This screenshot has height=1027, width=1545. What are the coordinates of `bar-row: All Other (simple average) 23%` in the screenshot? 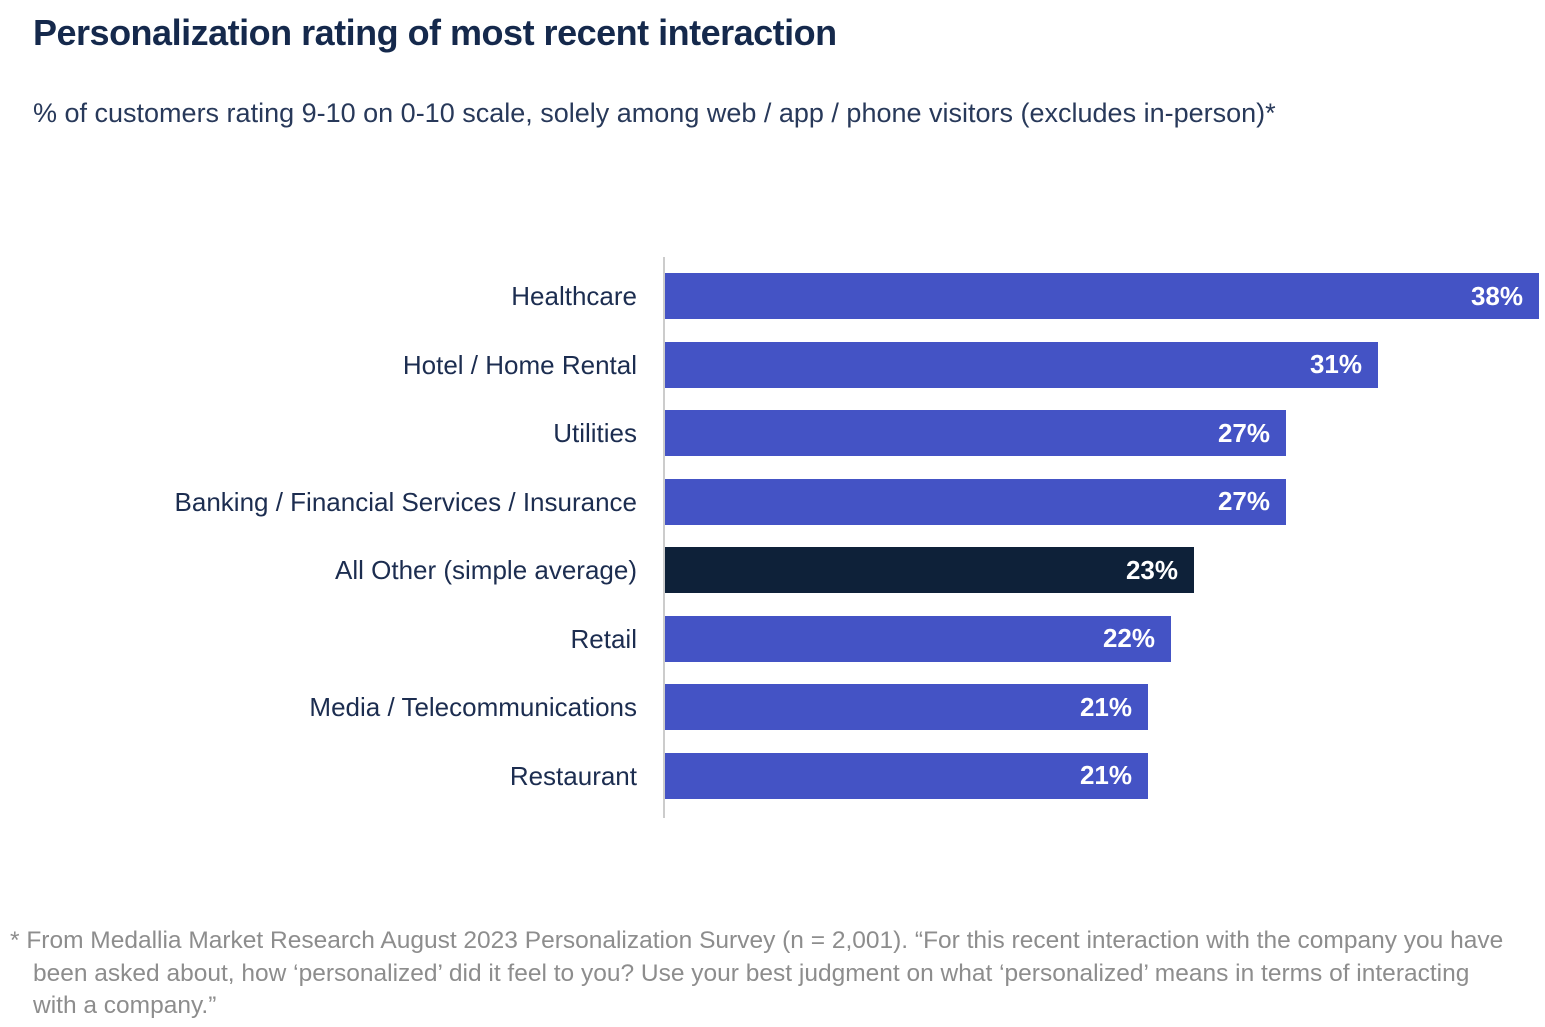 It's located at (772, 570).